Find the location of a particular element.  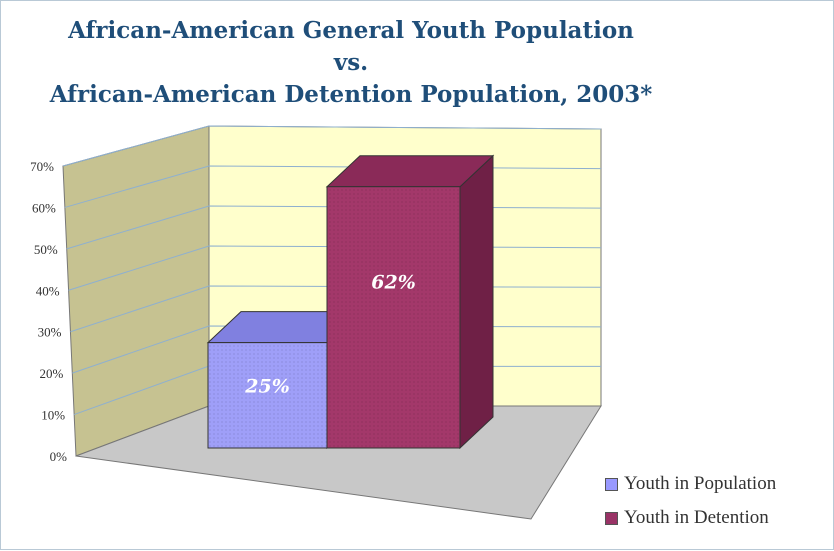

legend-item-detention: Youth in Detention is located at coordinates (690, 518).